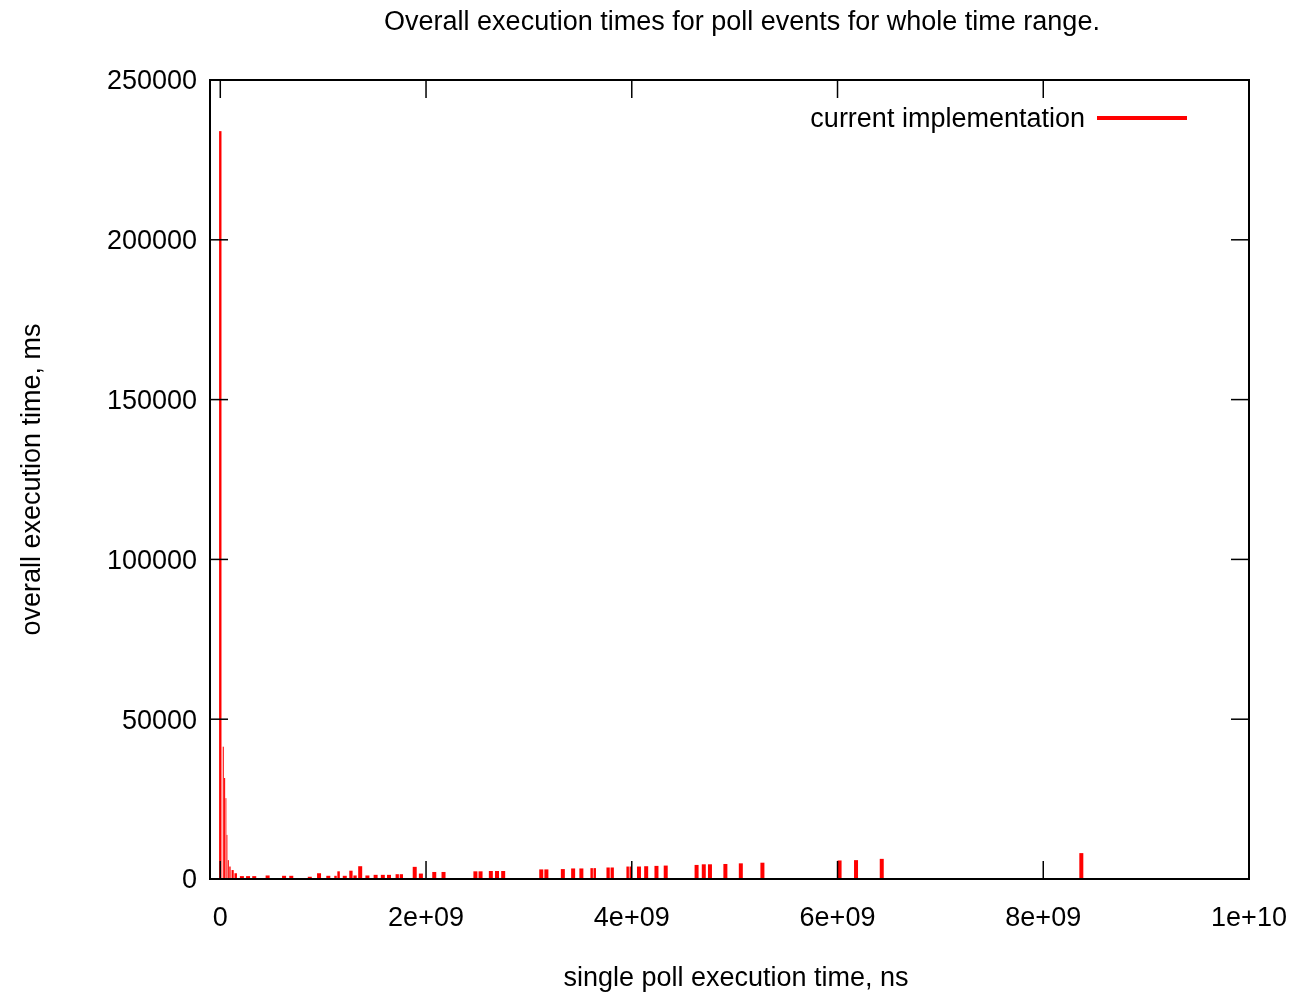 Image resolution: width=1300 pixels, height=993 pixels. What do you see at coordinates (151, 400) in the screenshot?
I see `y-tick-label: 150000` at bounding box center [151, 400].